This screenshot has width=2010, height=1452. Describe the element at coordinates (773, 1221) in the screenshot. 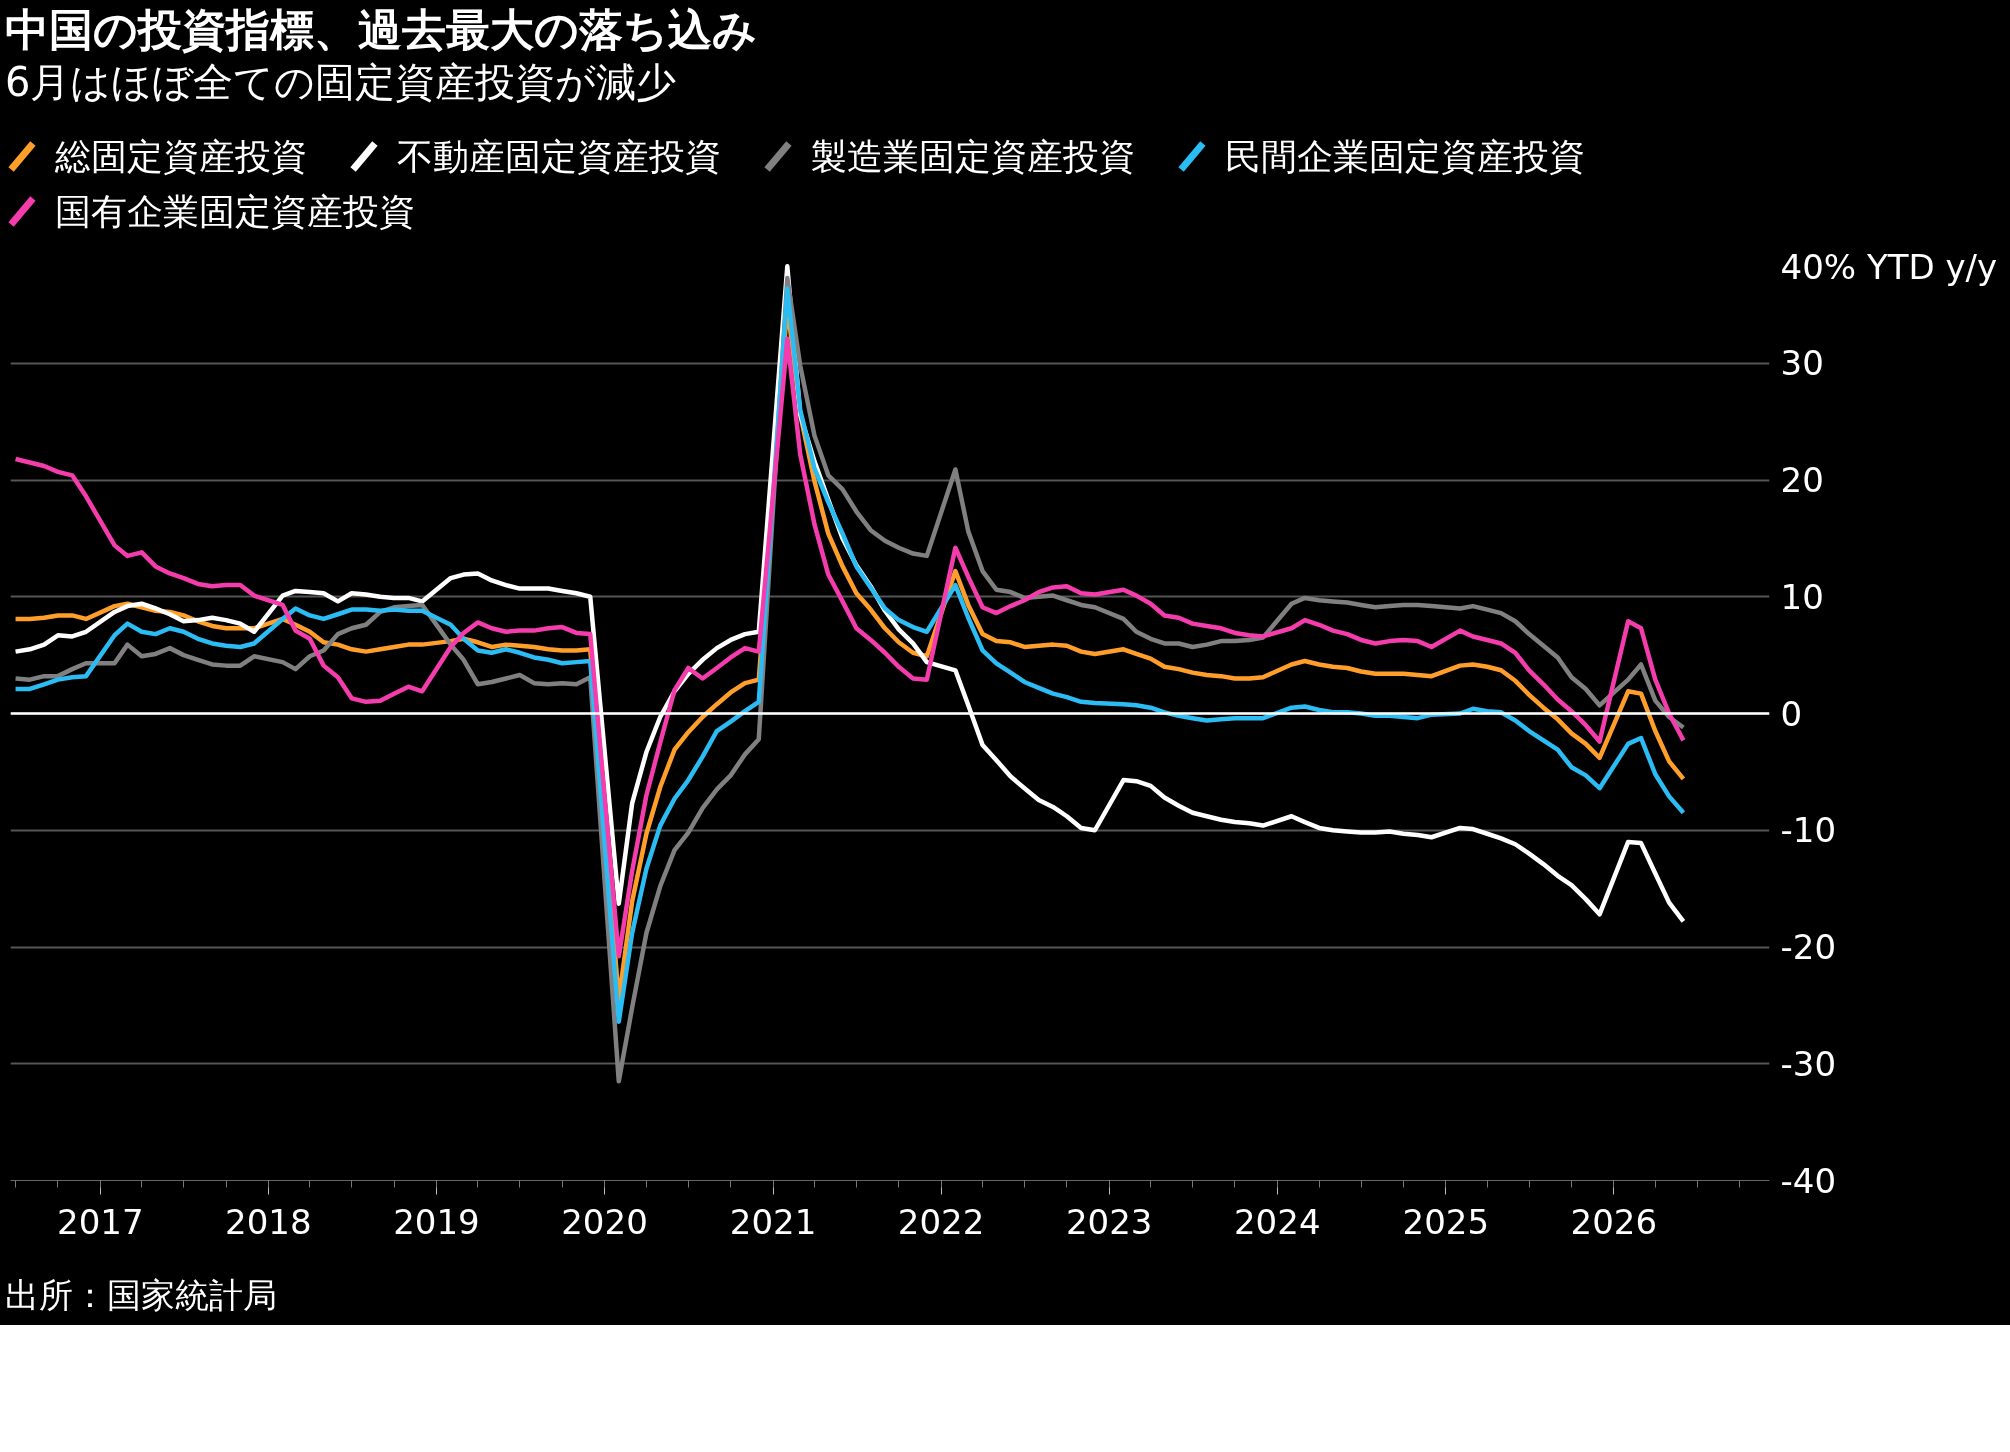

I see `x-tick-label: 2021` at that location.